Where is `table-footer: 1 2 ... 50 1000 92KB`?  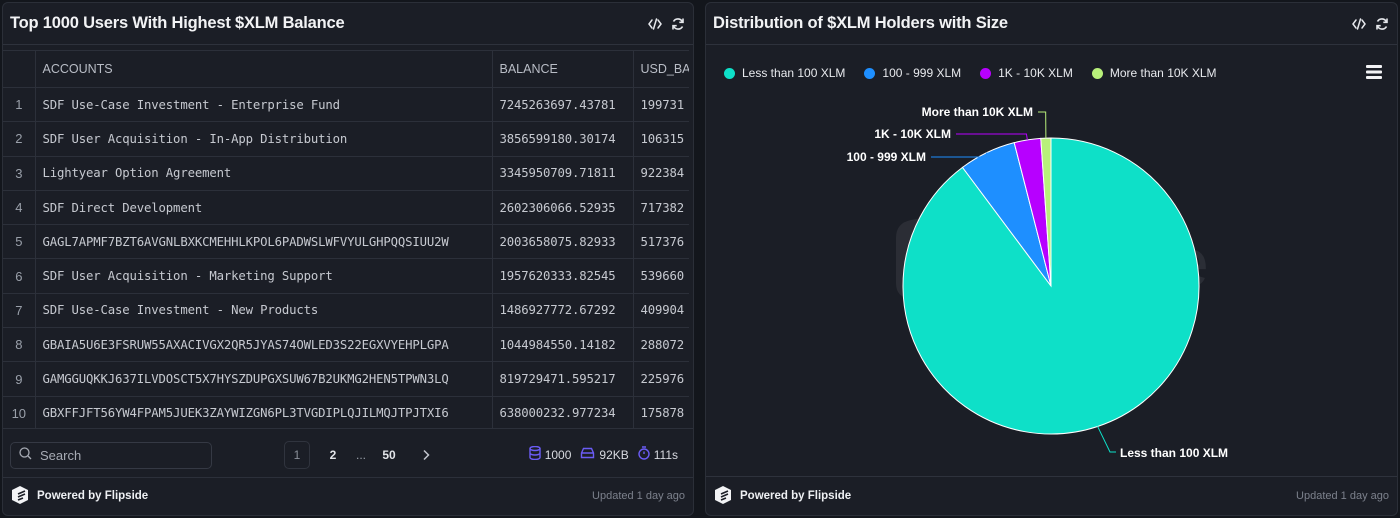 table-footer: 1 2 ... 50 1000 92KB is located at coordinates (348, 453).